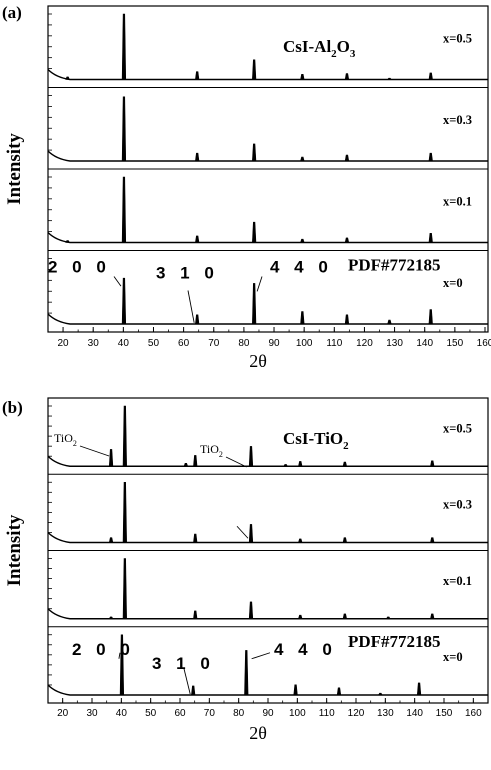 The height and width of the screenshot is (770, 491). What do you see at coordinates (457, 581) in the screenshot?
I see `series-label: x=0.1` at bounding box center [457, 581].